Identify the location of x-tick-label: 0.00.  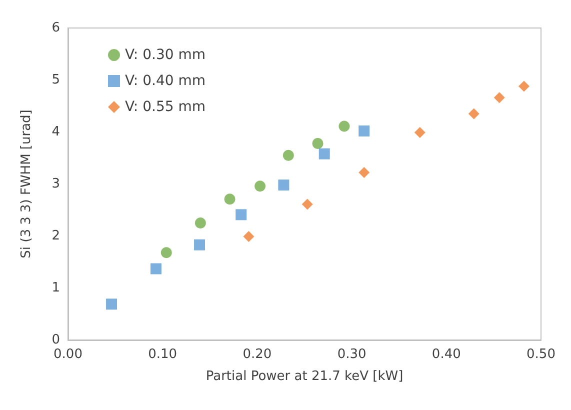
(68, 354).